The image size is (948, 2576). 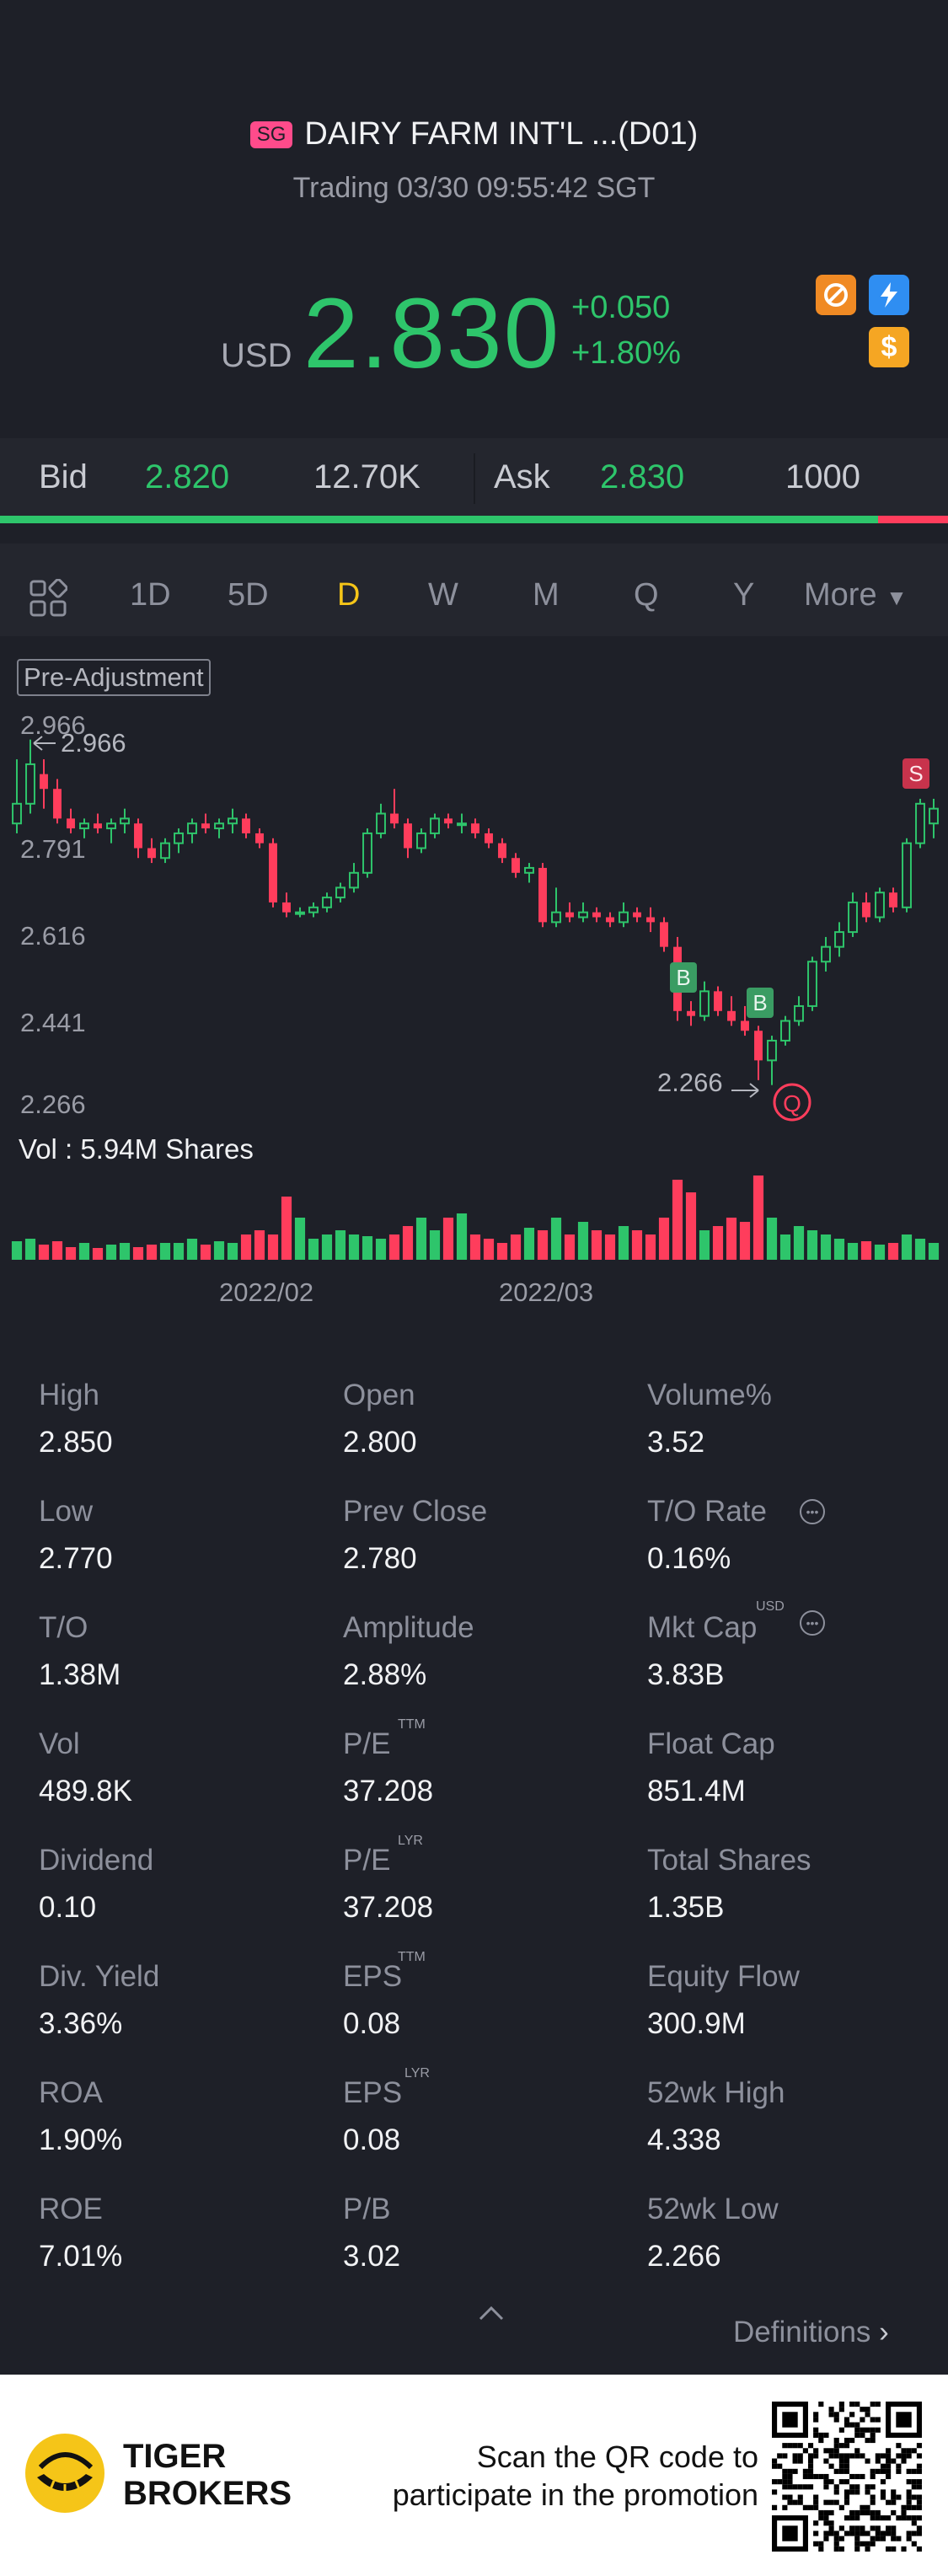 I want to click on chevron-up-icon, so click(x=492, y=2315).